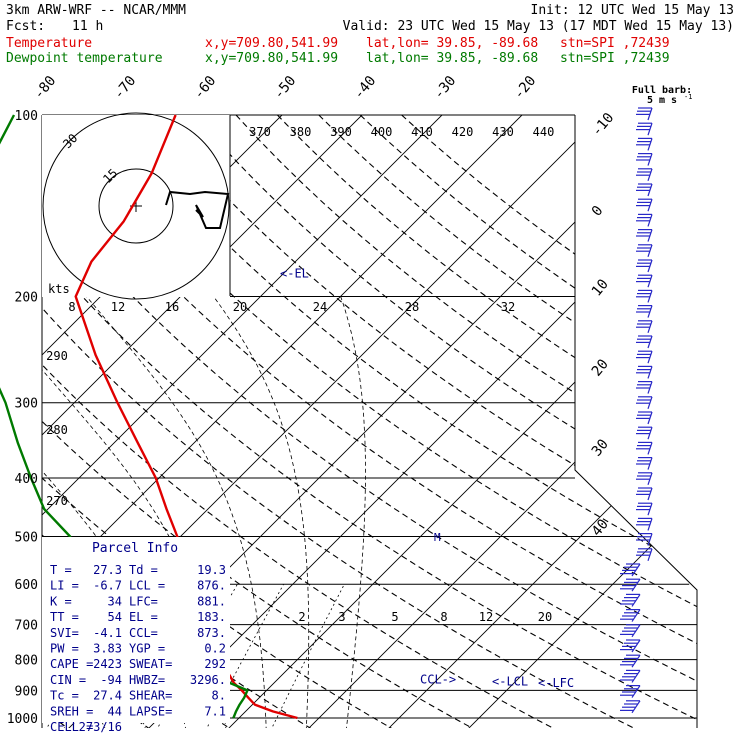 The image size is (740, 740). Describe the element at coordinates (603, 125) in the screenshot. I see `isotherm-label: -10` at that location.